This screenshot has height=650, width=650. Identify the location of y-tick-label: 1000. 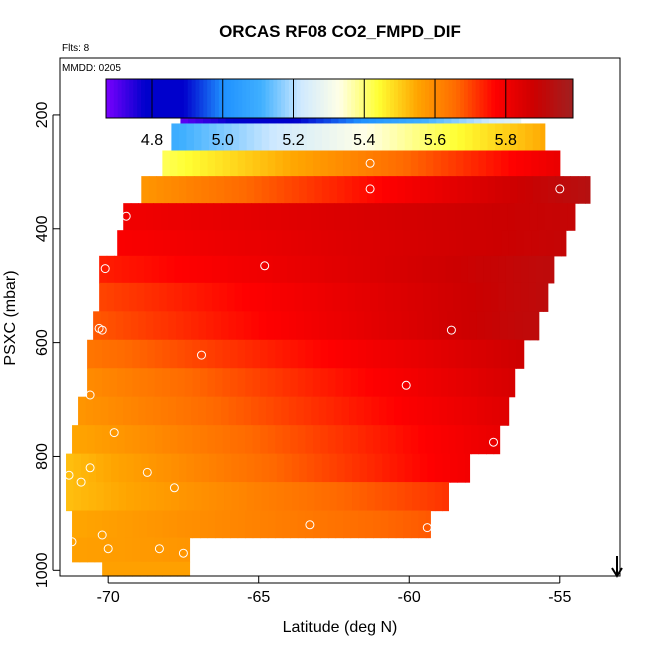
(42, 570).